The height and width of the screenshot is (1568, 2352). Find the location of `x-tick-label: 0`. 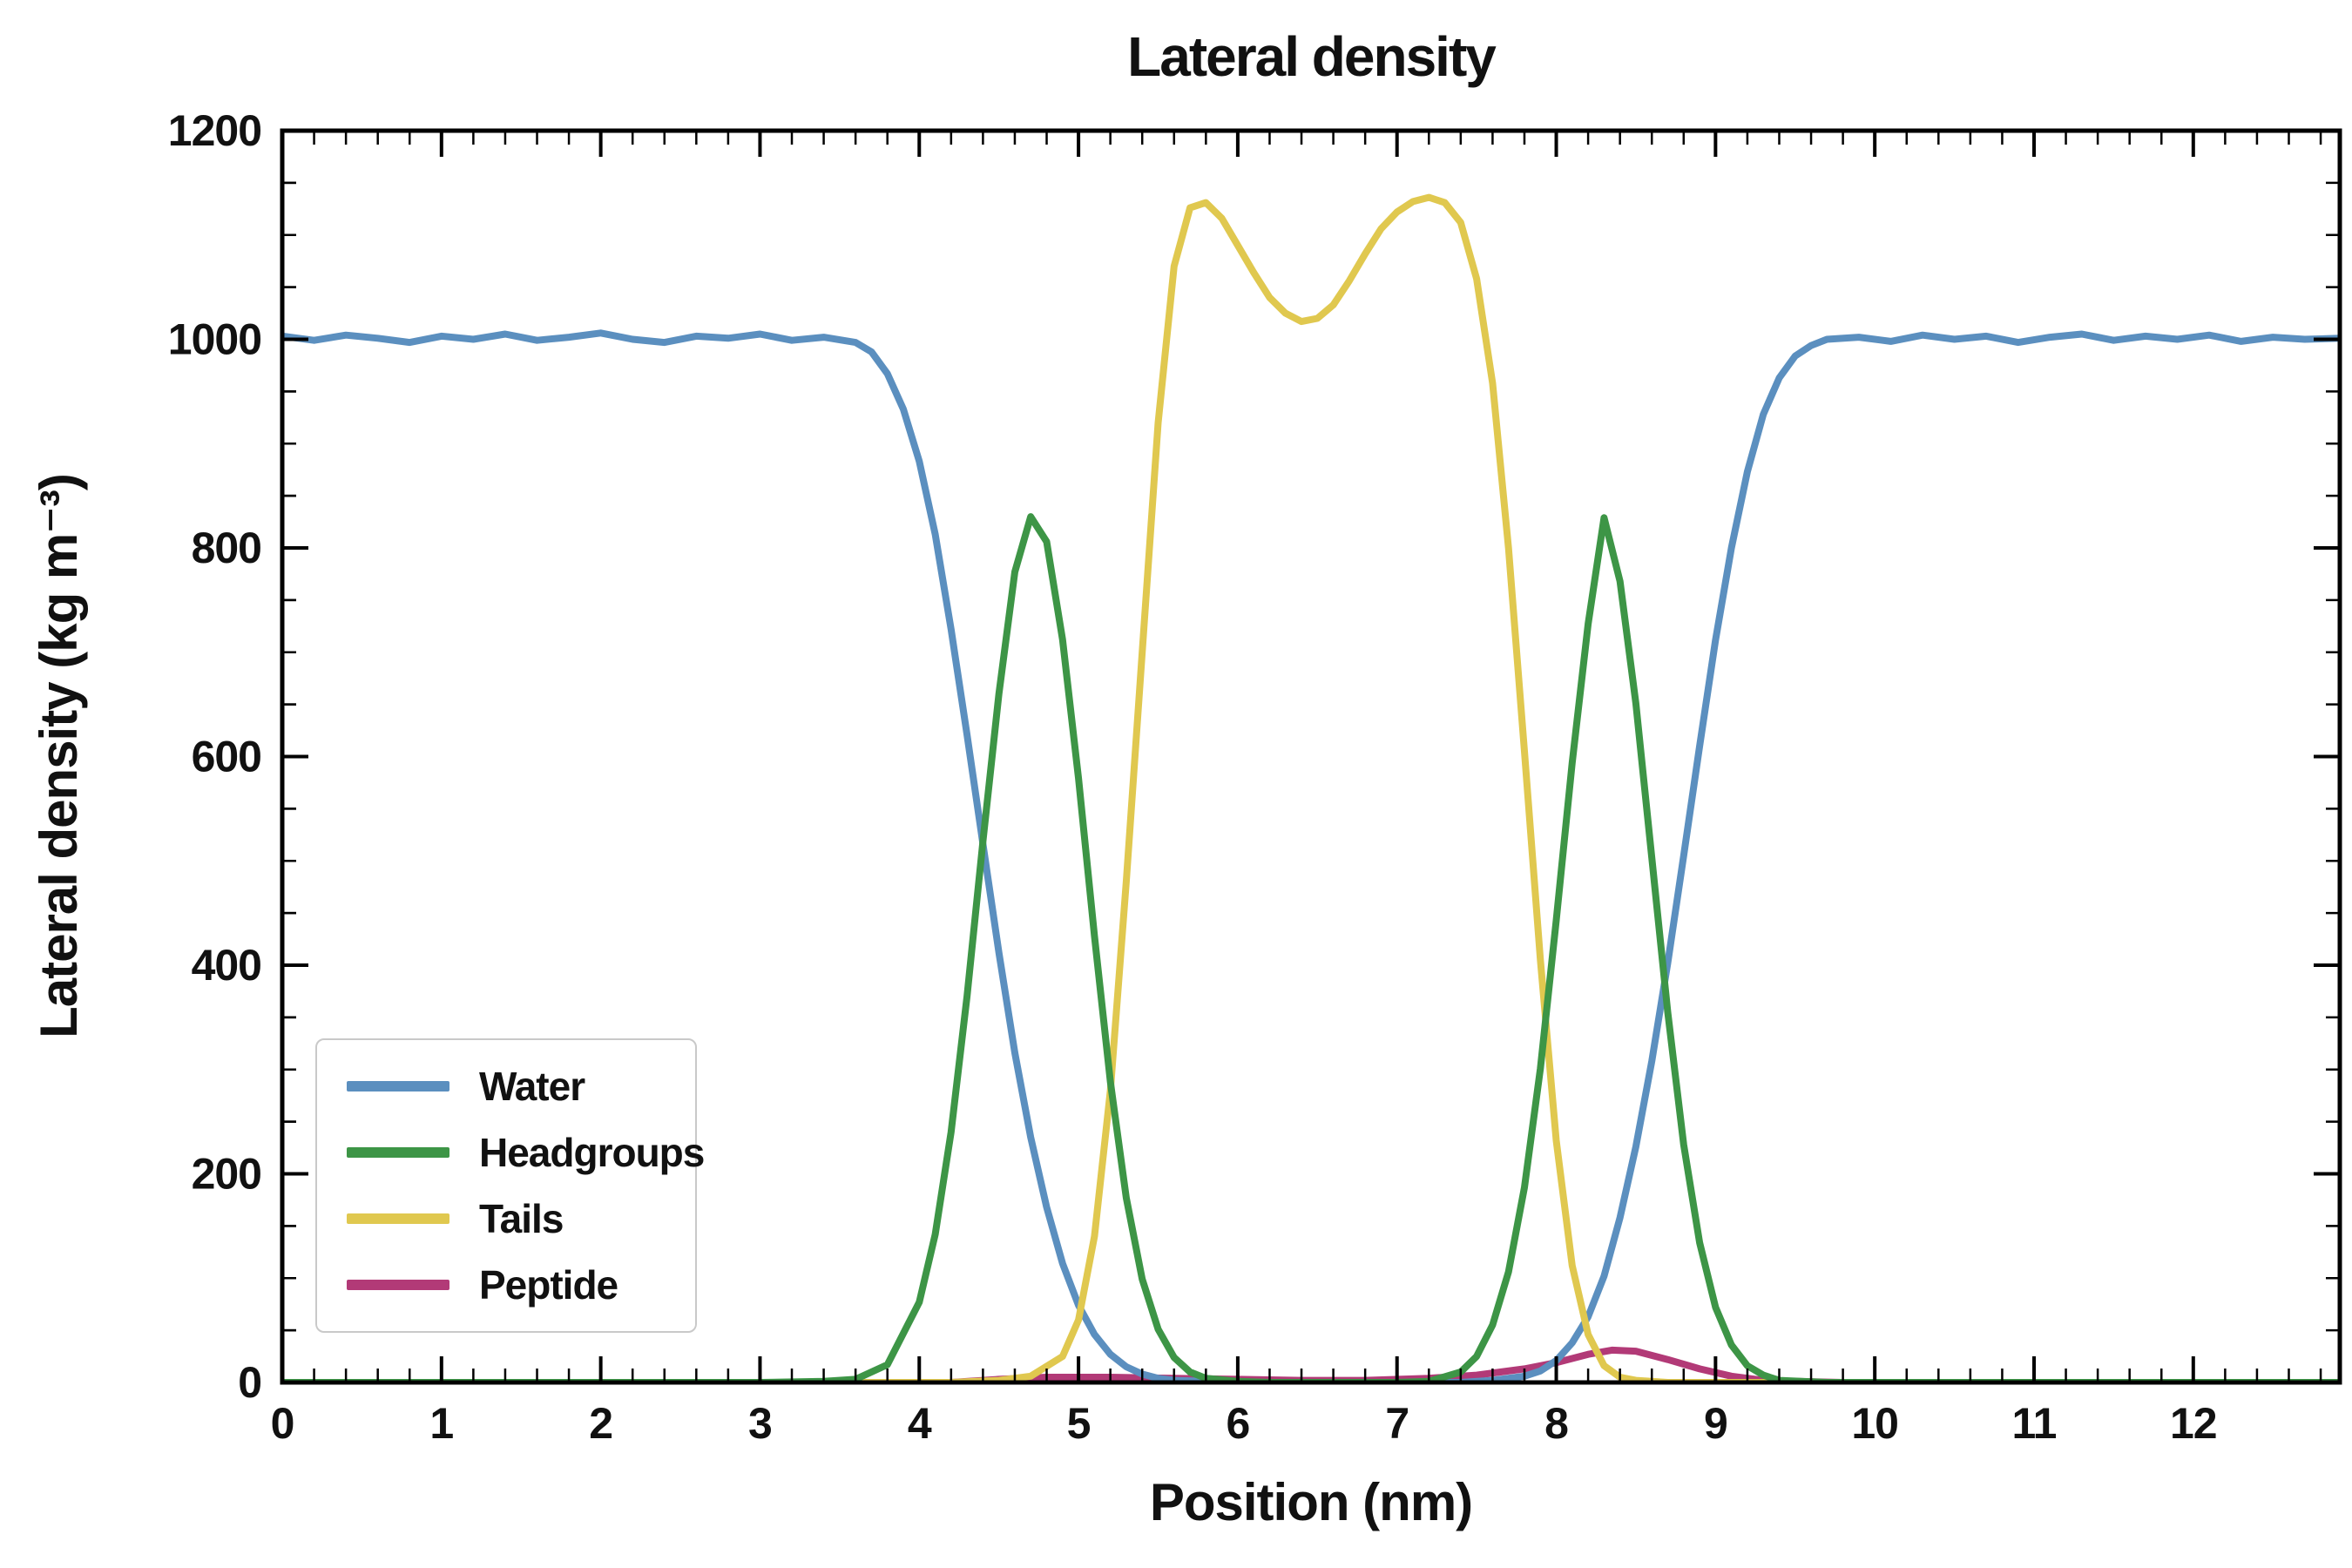

x-tick-label: 0 is located at coordinates (282, 1423).